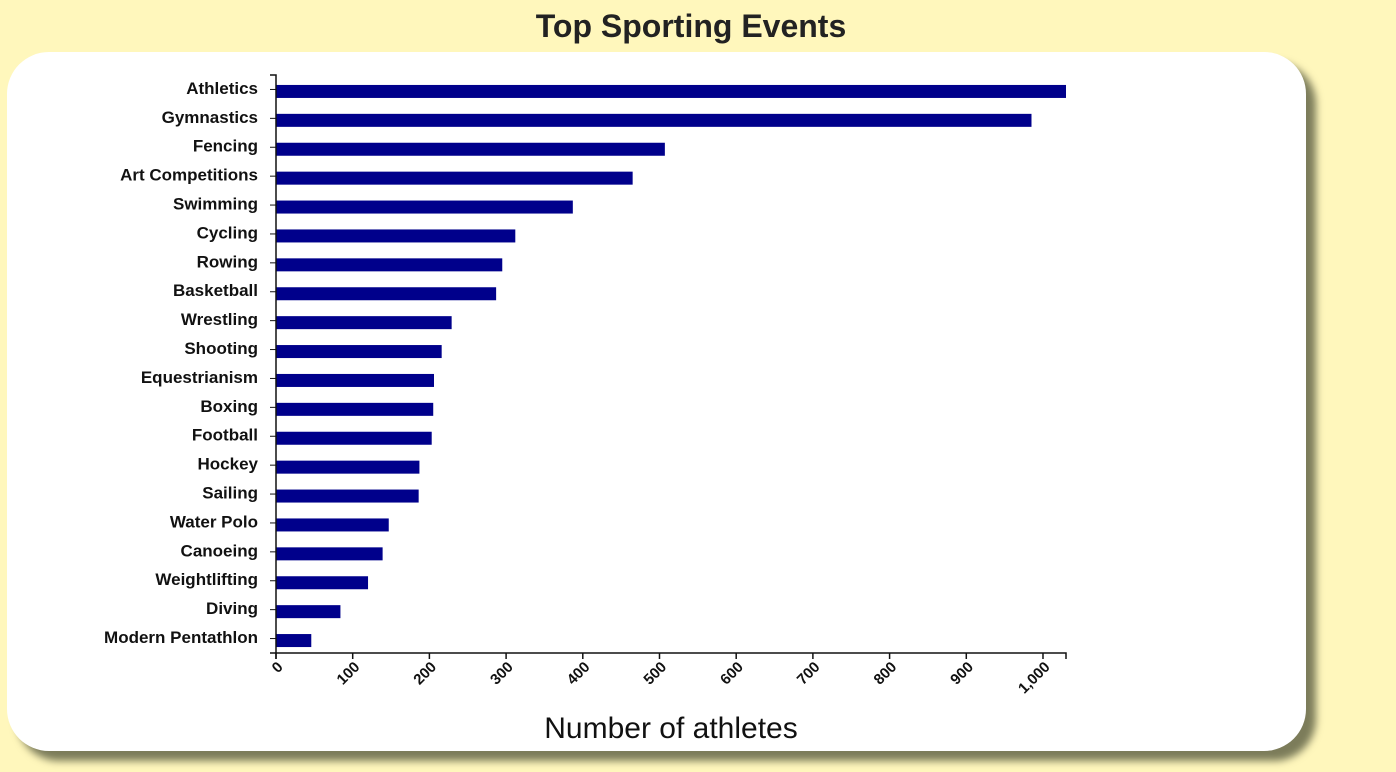 The height and width of the screenshot is (772, 1396). What do you see at coordinates (294, 641) in the screenshot?
I see `bar-modern-pentathlon` at bounding box center [294, 641].